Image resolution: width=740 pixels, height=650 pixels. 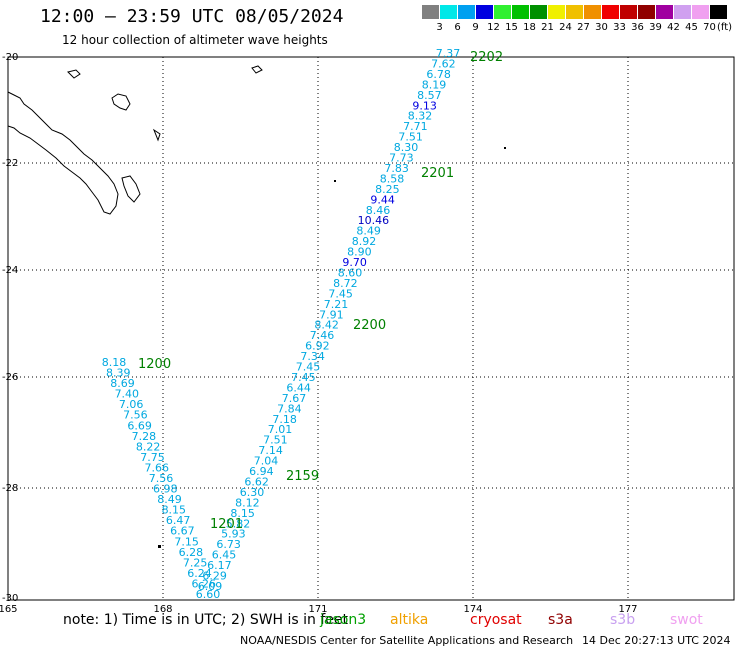 What do you see at coordinates (280, 429) in the screenshot?
I see `wave-height-label: 7.01` at bounding box center [280, 429].